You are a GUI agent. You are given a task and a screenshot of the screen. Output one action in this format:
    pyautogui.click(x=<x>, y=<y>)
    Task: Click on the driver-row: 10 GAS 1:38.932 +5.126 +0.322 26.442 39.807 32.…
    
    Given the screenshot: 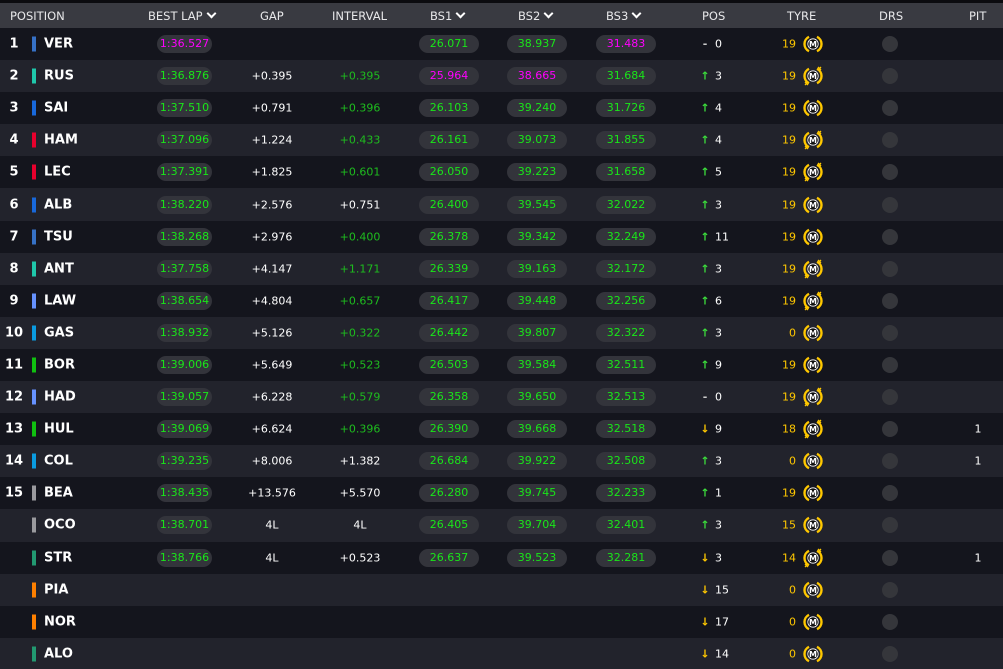 What is the action you would take?
    pyautogui.click(x=501, y=332)
    